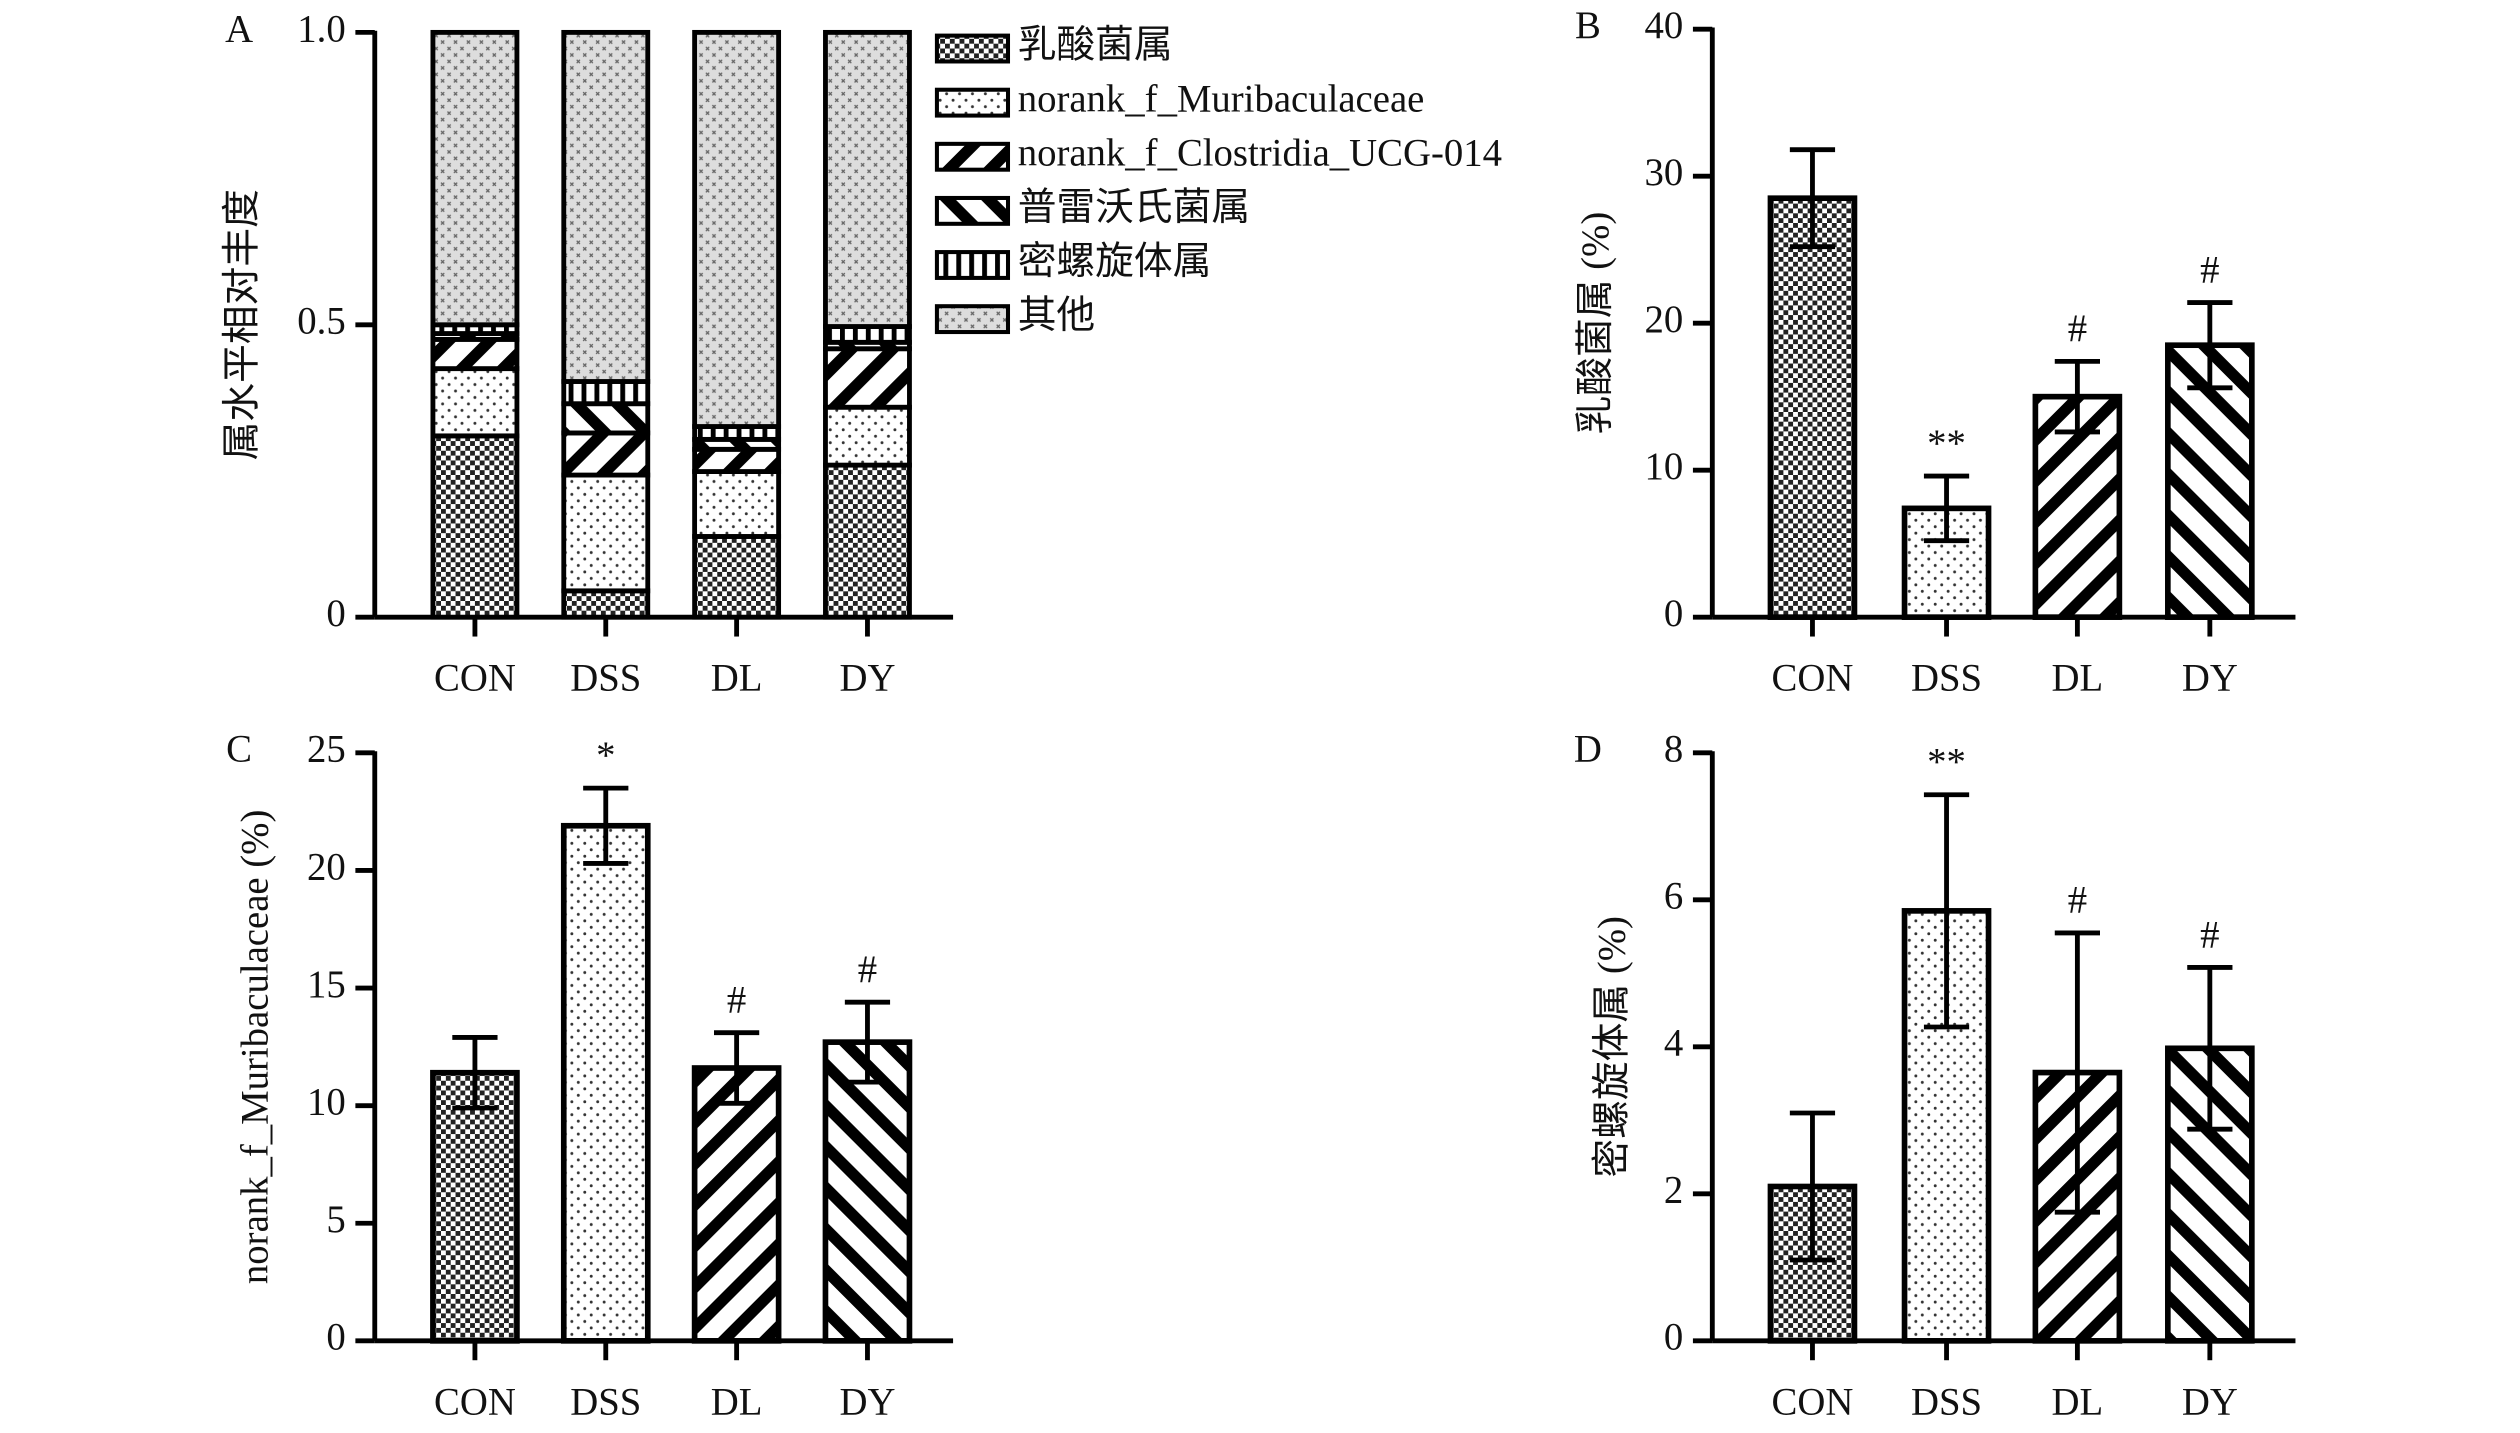  Describe the element at coordinates (1673, 749) in the screenshot. I see `y-tick-label: 8` at that location.